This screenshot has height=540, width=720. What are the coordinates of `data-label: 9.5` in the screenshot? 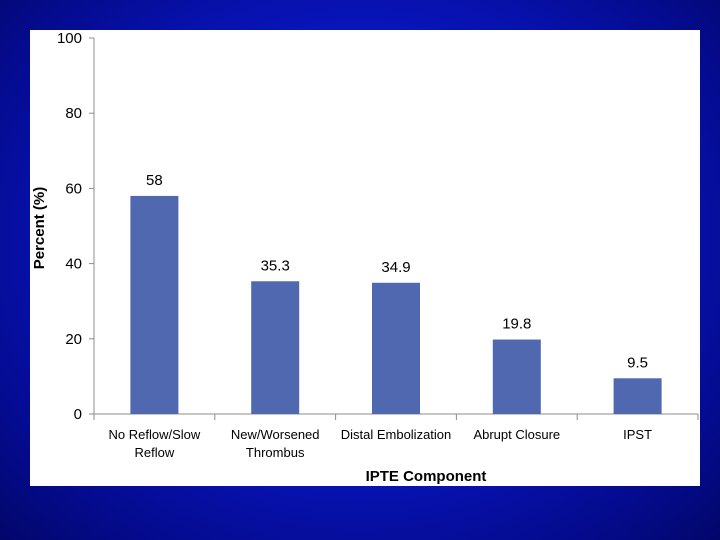 It's located at (637, 362).